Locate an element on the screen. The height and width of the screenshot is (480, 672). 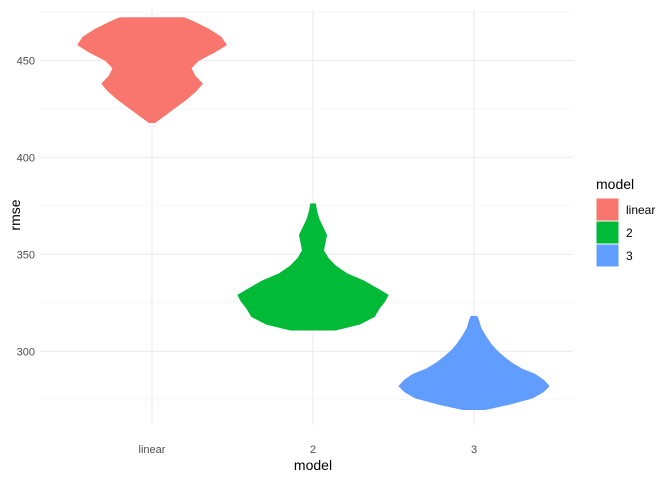
y-tick-label: 450 is located at coordinates (26, 61).